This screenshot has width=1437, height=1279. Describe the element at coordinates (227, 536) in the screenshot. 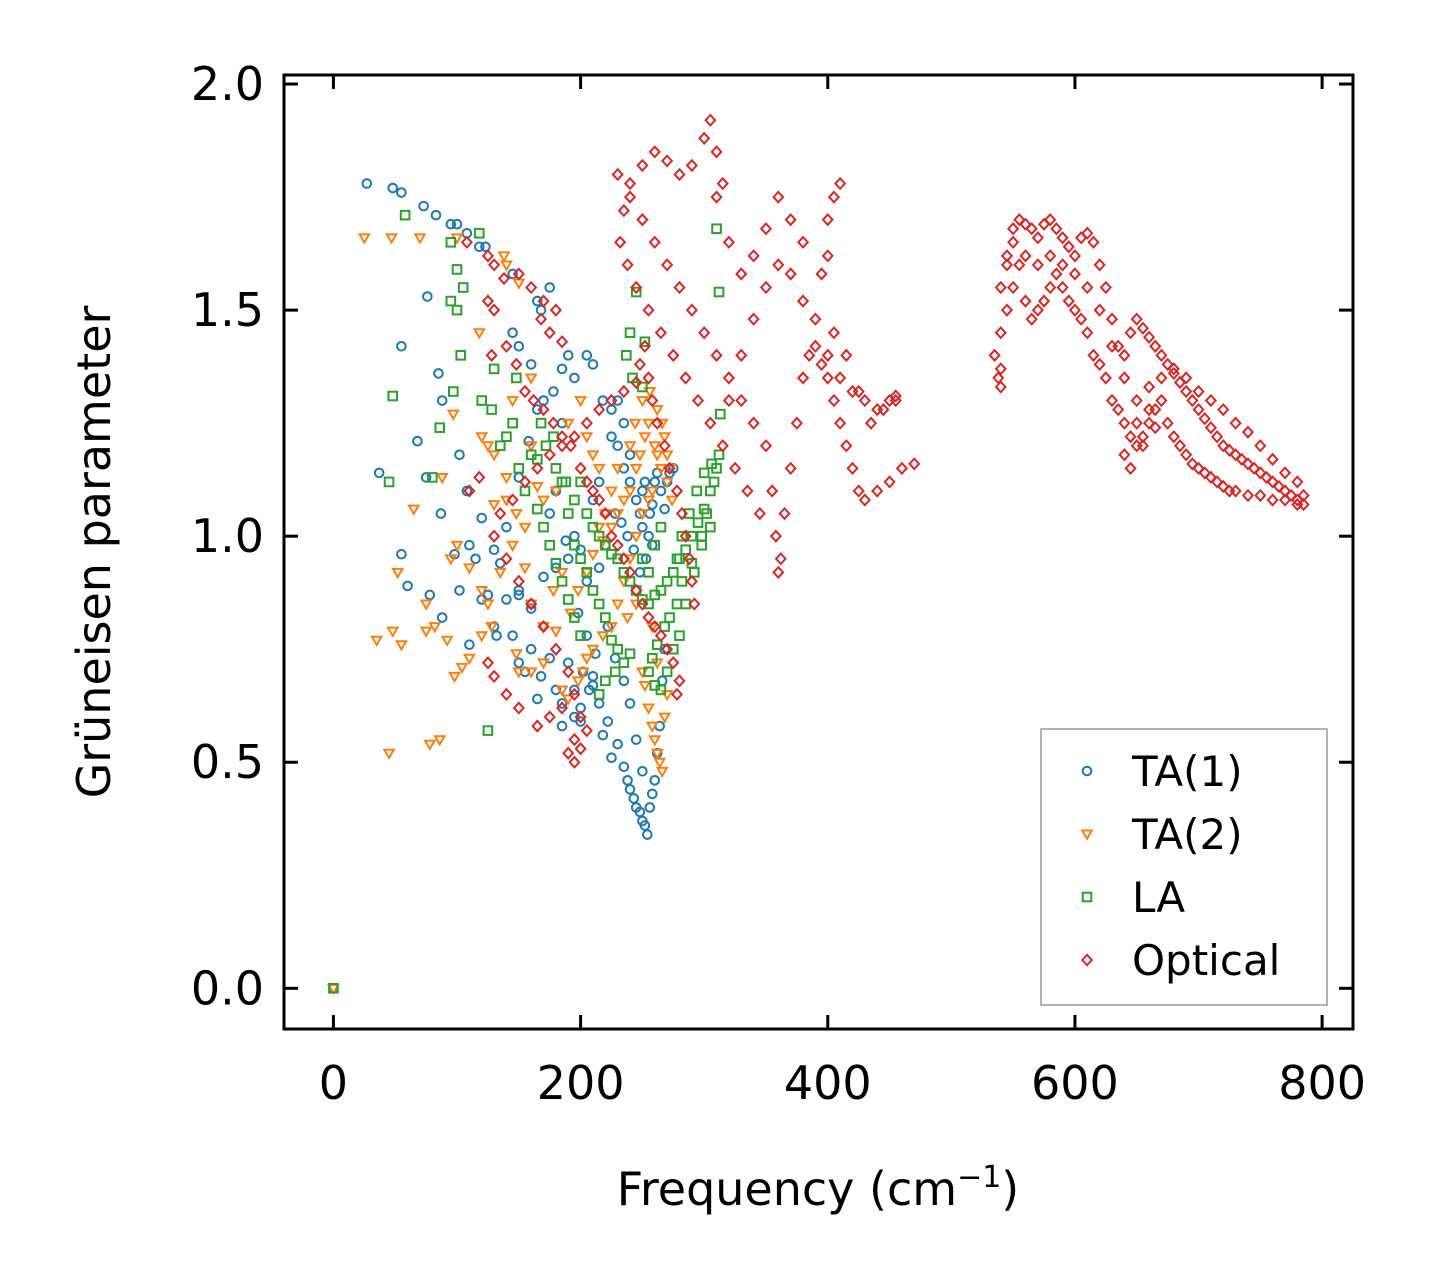

I see `y-tick-label: 1.0` at that location.